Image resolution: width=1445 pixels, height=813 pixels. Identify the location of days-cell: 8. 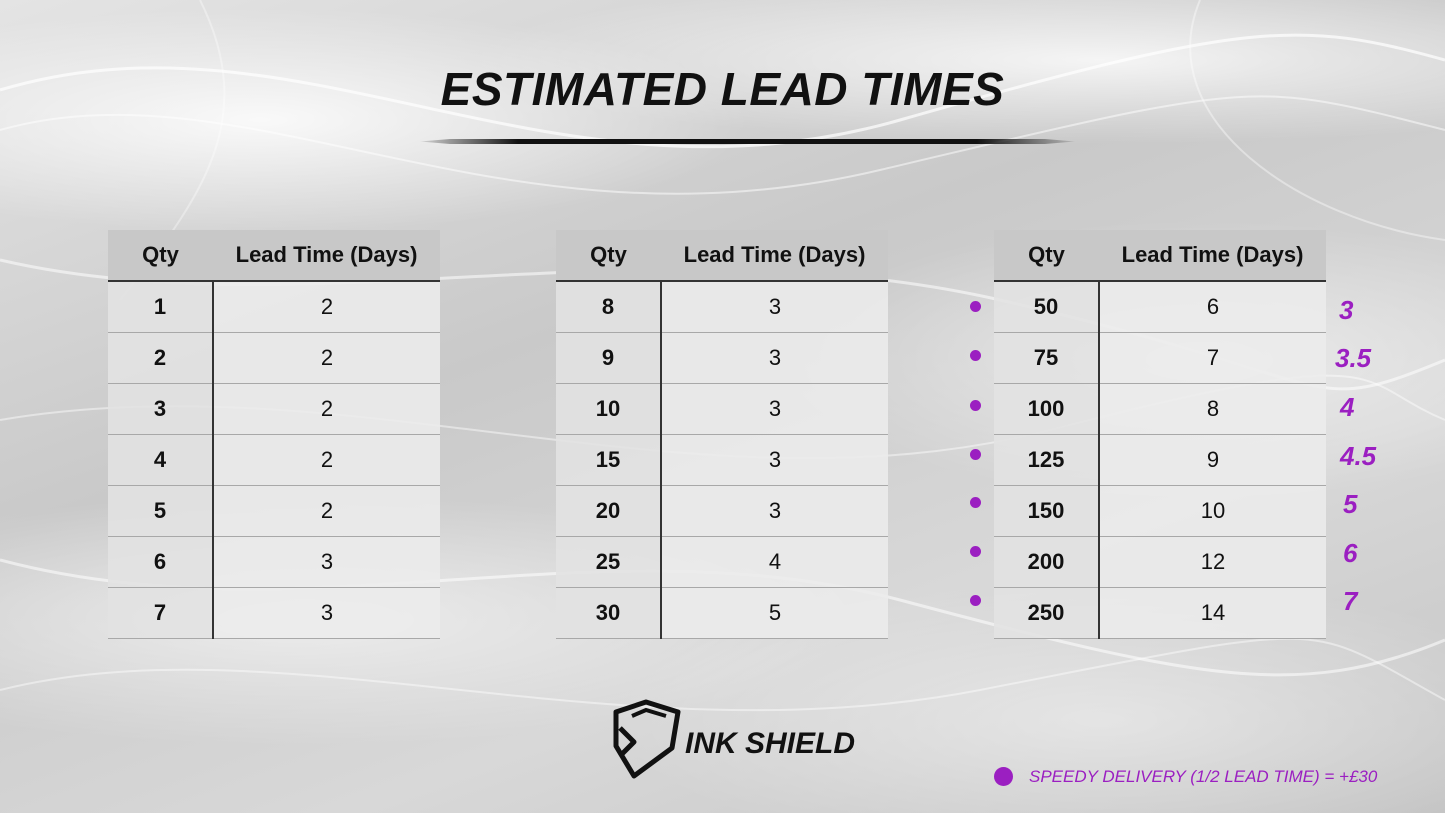
(1212, 409).